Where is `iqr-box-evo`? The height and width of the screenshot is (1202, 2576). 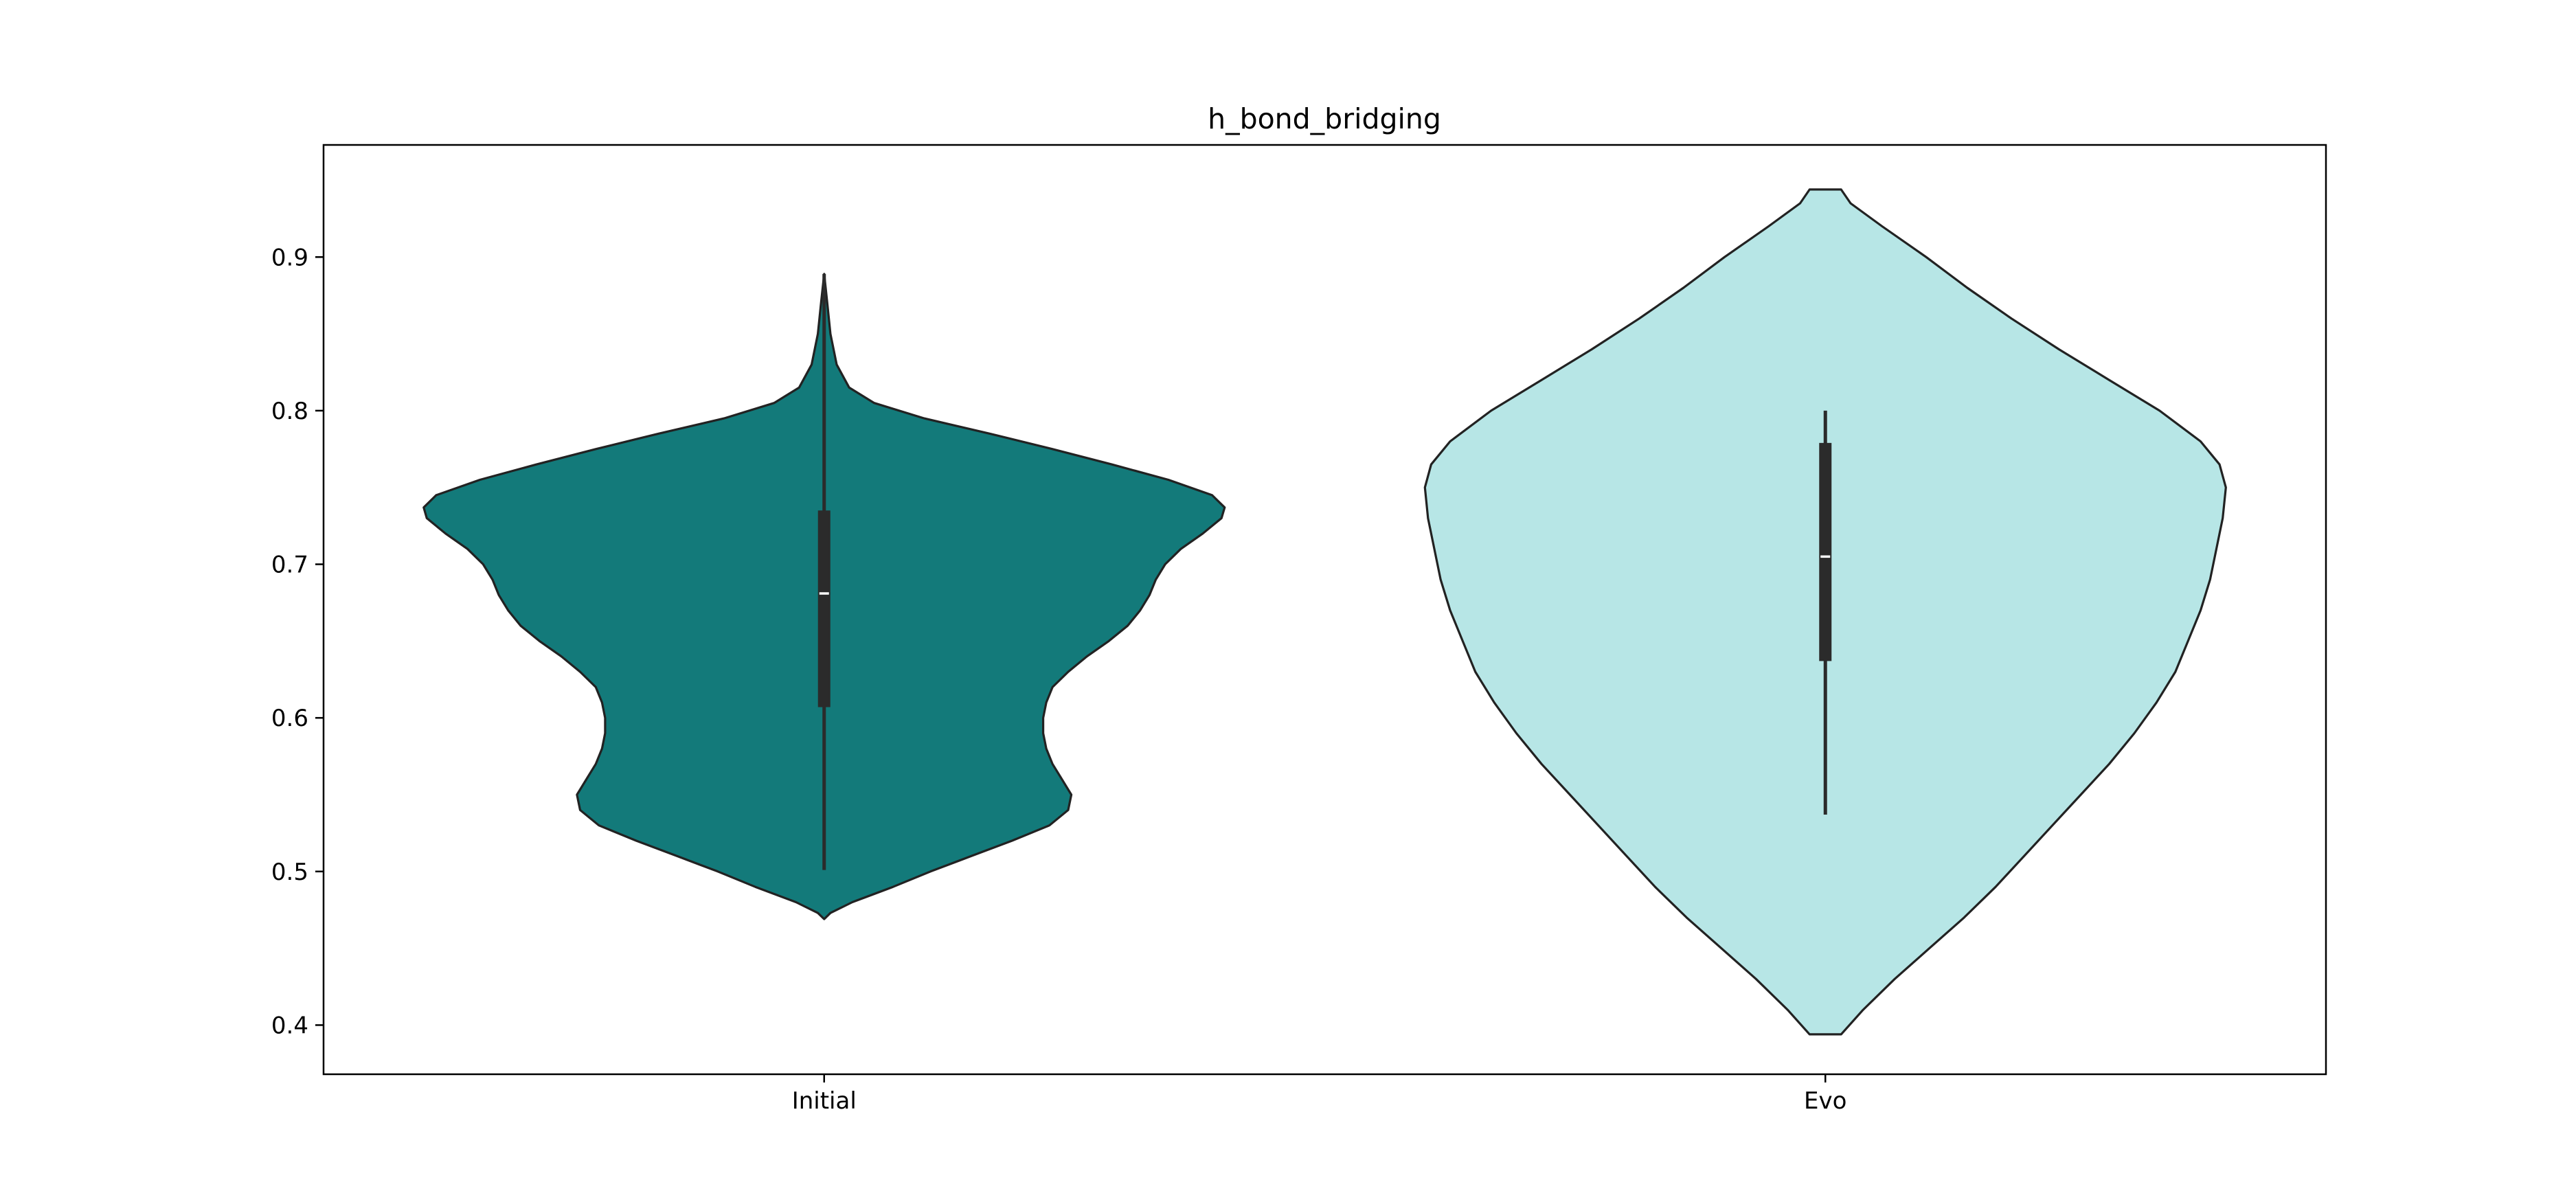
iqr-box-evo is located at coordinates (1825, 551).